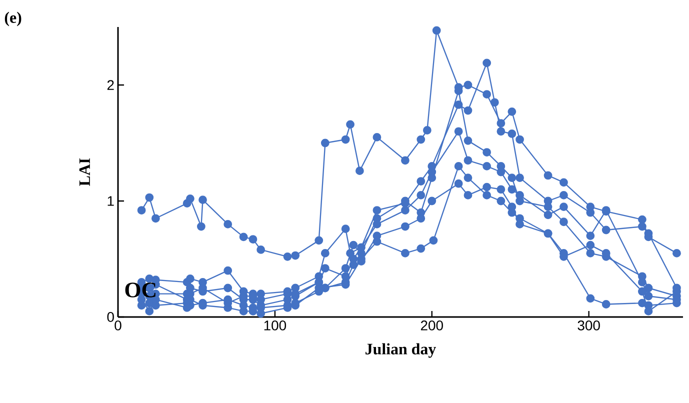 This screenshot has height=403, width=689. What do you see at coordinates (275, 325) in the screenshot?
I see `x-tick-label: 100` at bounding box center [275, 325].